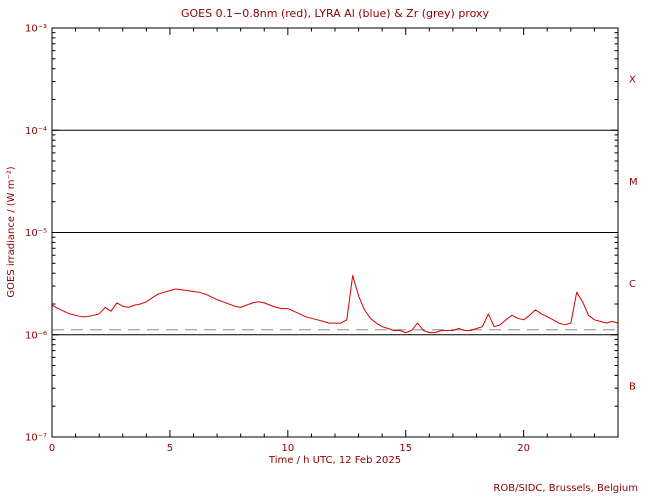  I want to click on x-tick-label: 15, so click(405, 448).